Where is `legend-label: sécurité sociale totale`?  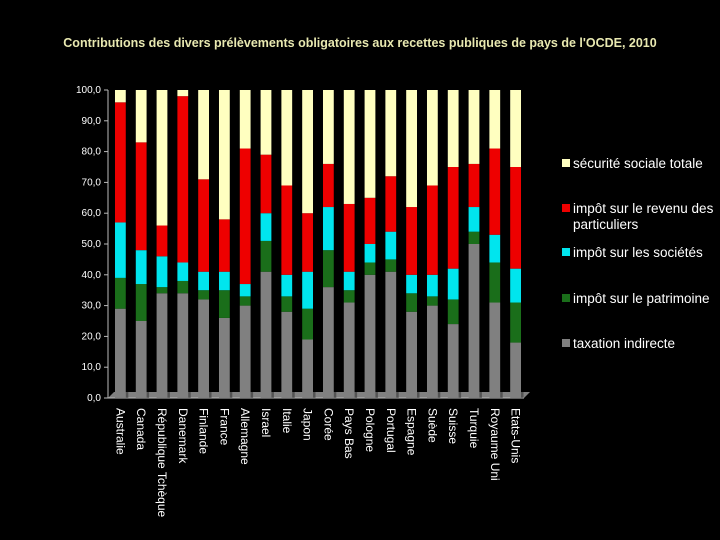
legend-label: sécurité sociale totale is located at coordinates (638, 163).